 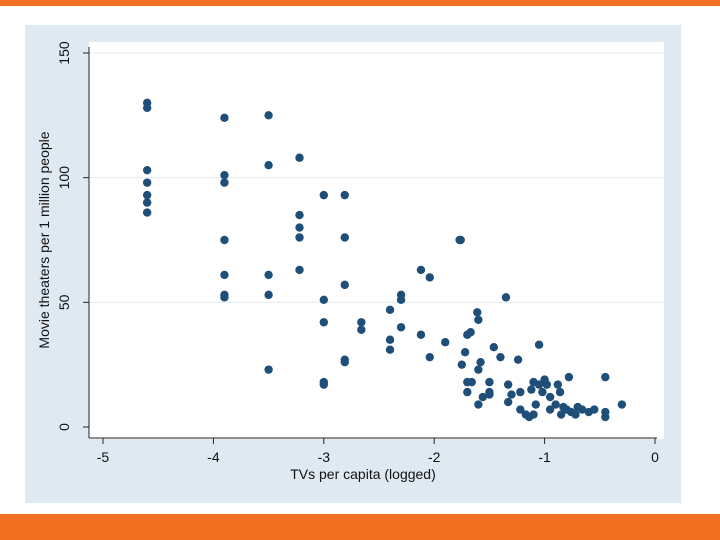 I want to click on y-axis-title: Movie theaters per 1 million people, so click(x=44, y=239).